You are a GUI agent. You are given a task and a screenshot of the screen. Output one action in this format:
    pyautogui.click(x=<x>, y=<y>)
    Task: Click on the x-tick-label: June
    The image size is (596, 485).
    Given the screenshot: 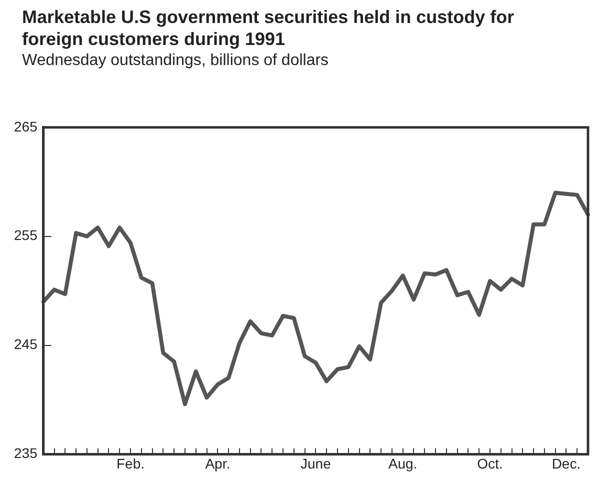 What is the action you would take?
    pyautogui.click(x=316, y=463)
    